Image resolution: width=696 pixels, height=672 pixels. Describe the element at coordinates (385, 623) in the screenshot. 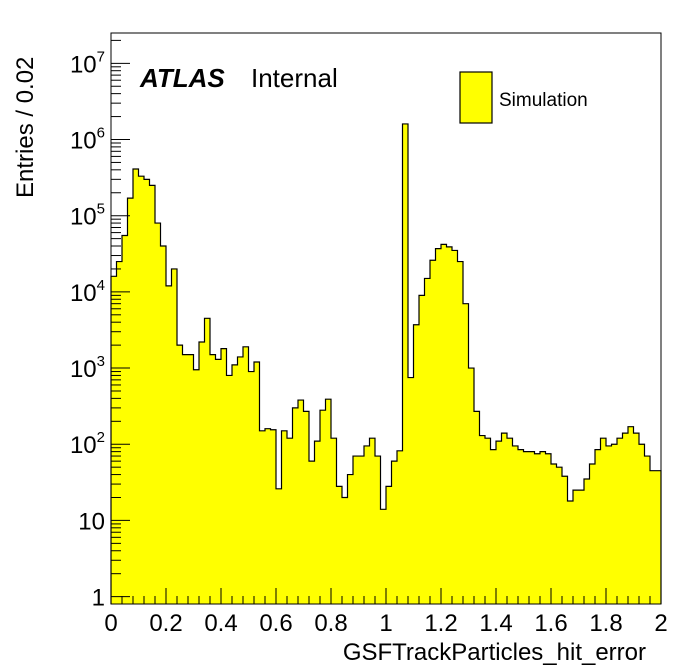

I see `x-tick-label: 1` at that location.